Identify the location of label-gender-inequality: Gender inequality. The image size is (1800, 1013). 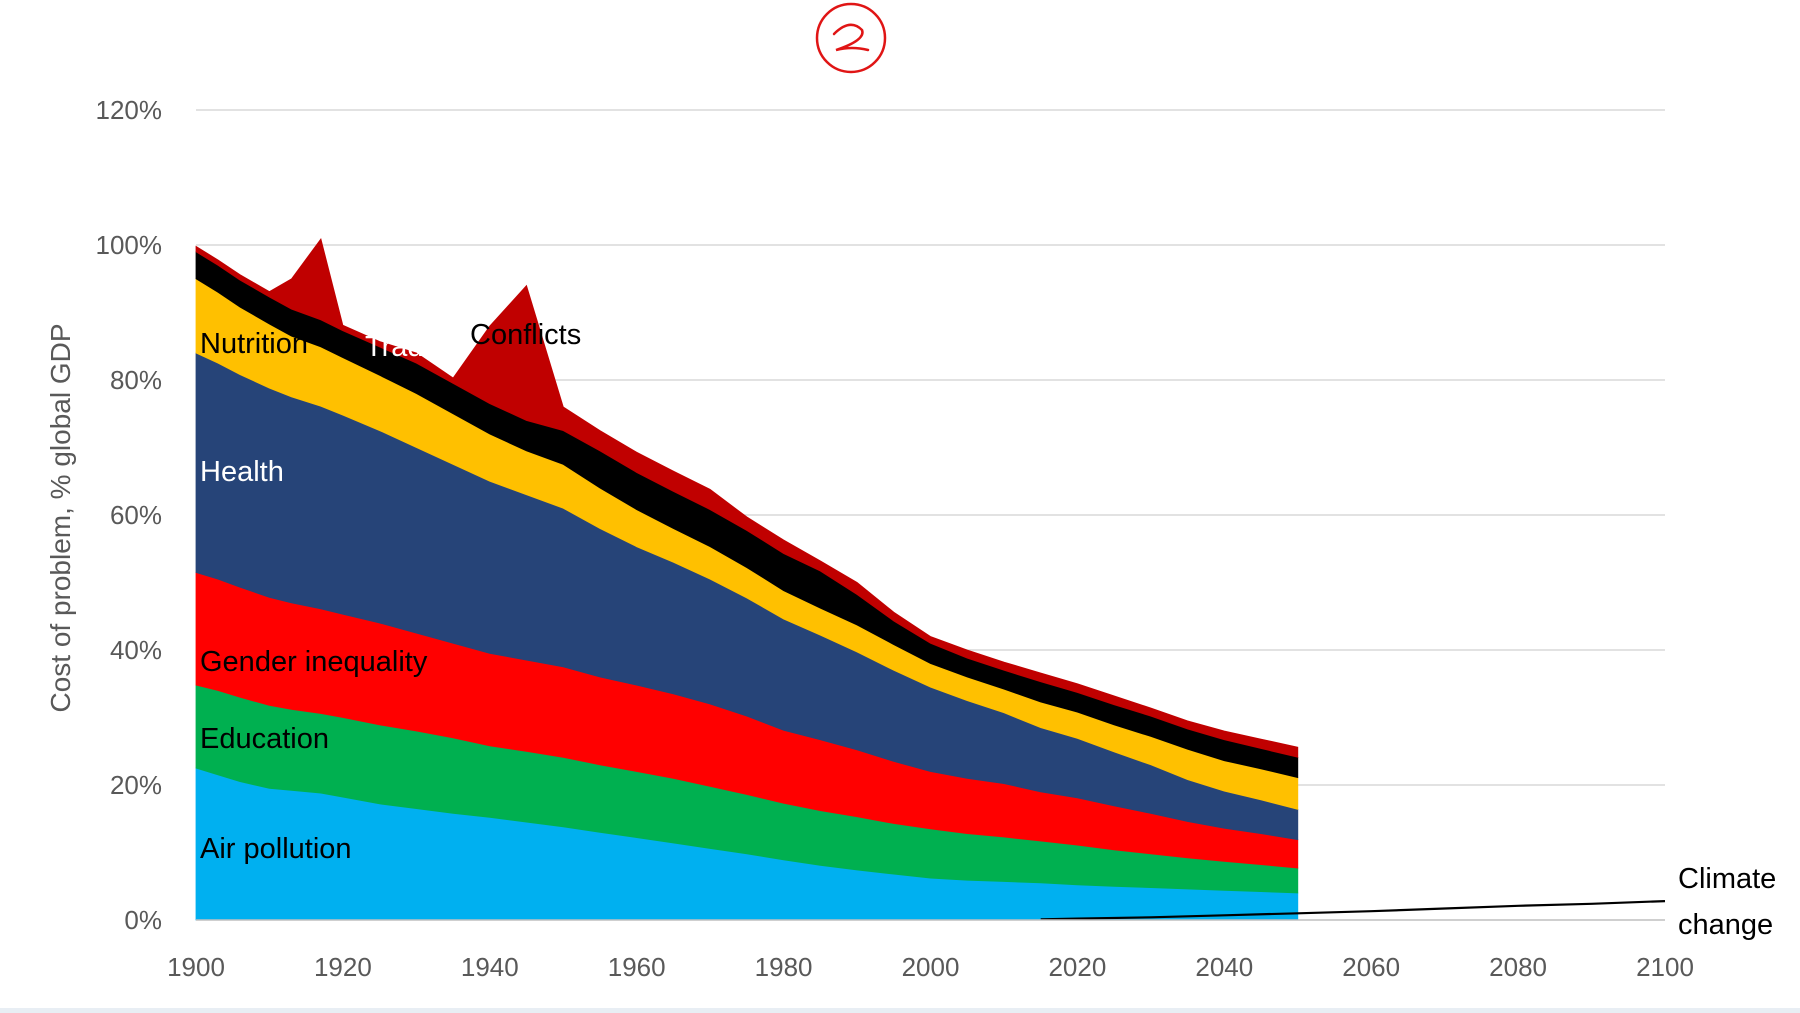
(314, 662).